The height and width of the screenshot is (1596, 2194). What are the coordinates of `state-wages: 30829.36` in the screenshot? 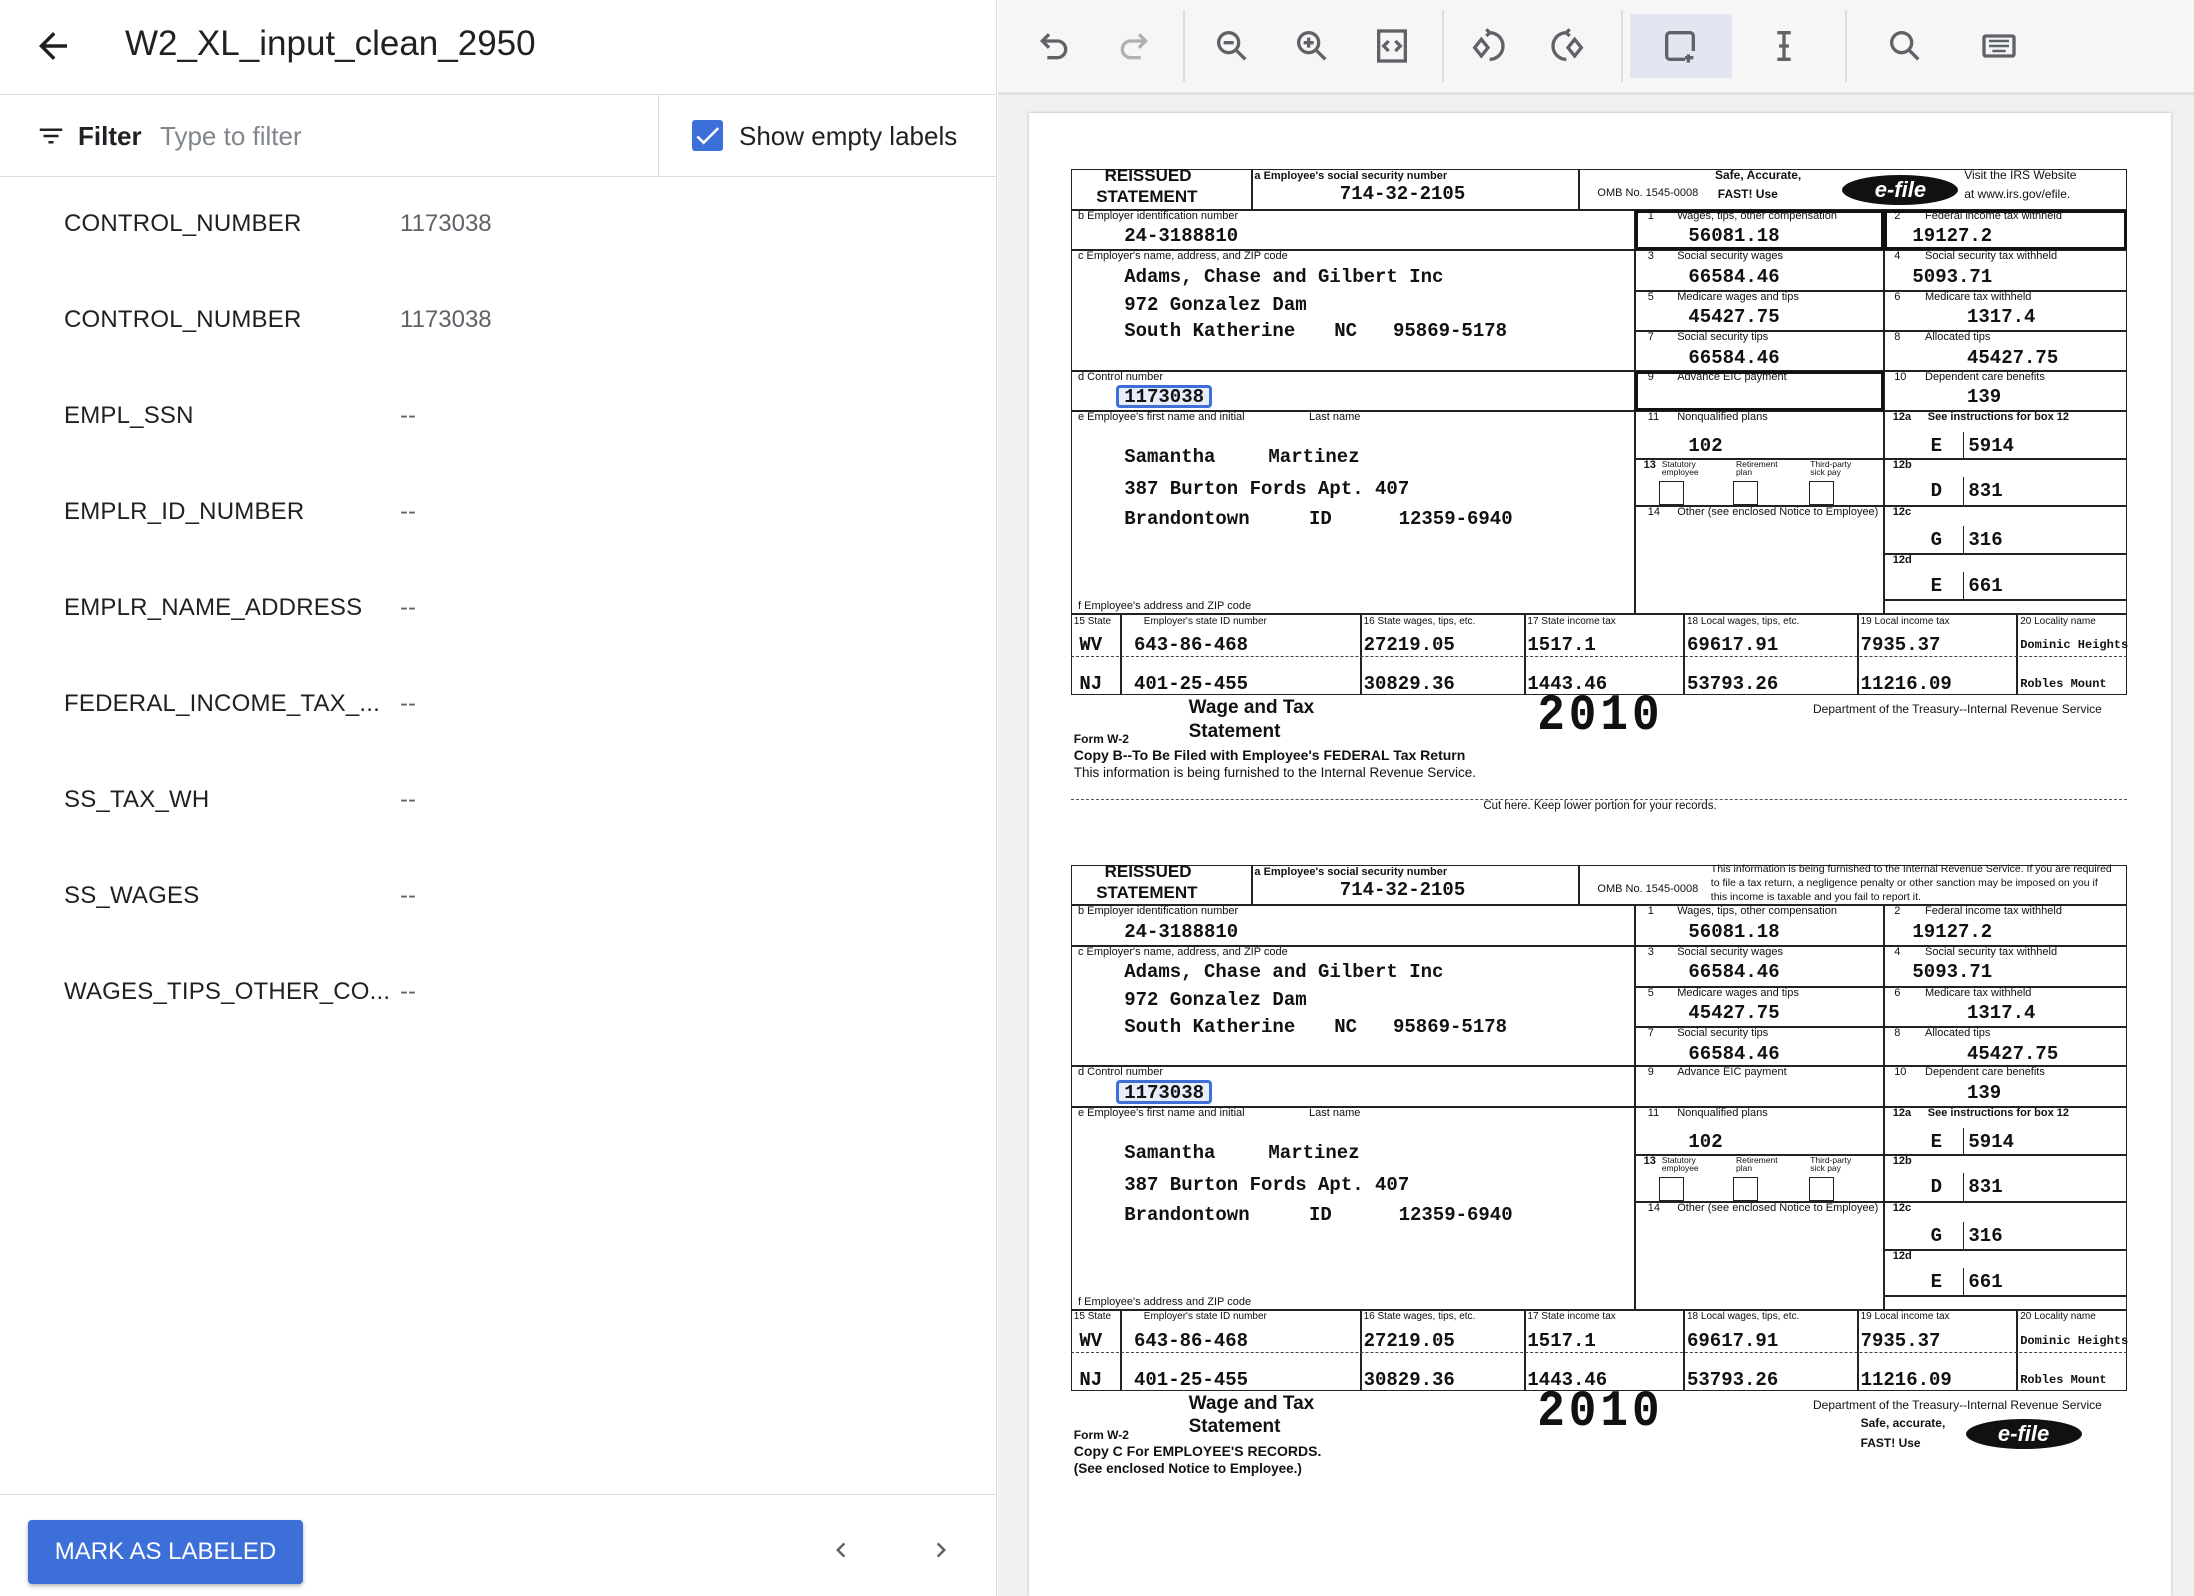 It's located at (1409, 684).